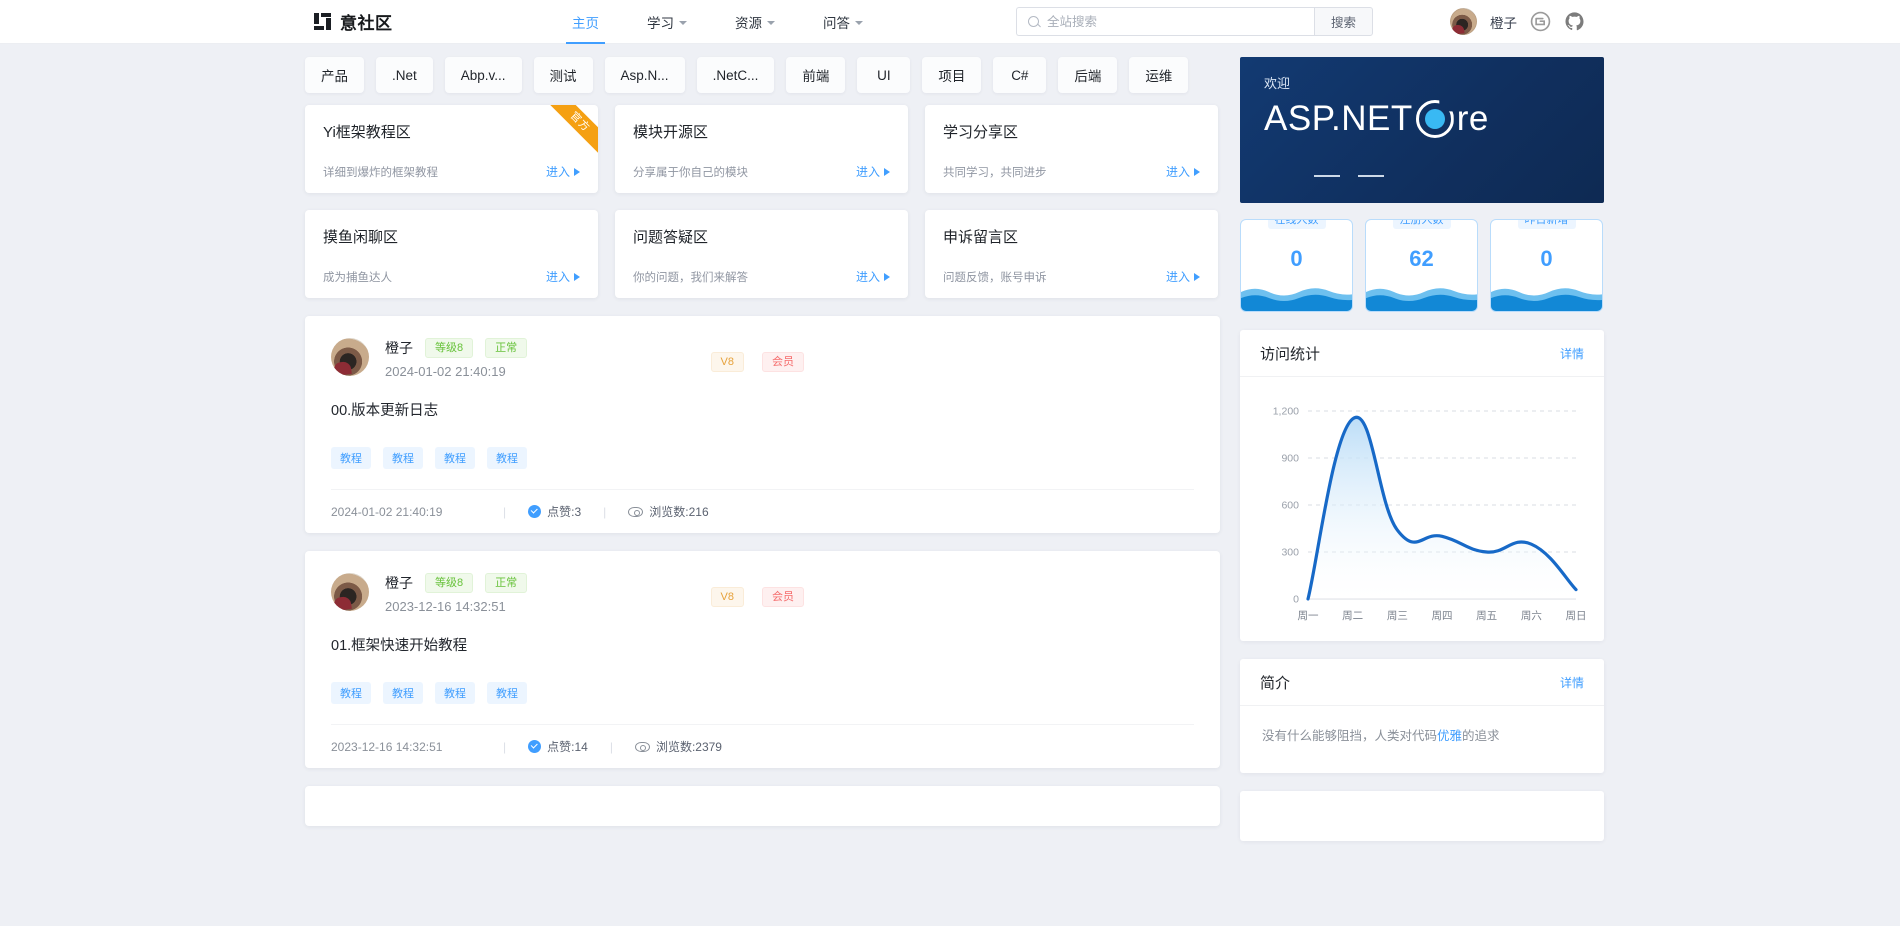 The height and width of the screenshot is (926, 1900). Describe the element at coordinates (1531, 616) in the screenshot. I see `svg-text: 周六` at that location.